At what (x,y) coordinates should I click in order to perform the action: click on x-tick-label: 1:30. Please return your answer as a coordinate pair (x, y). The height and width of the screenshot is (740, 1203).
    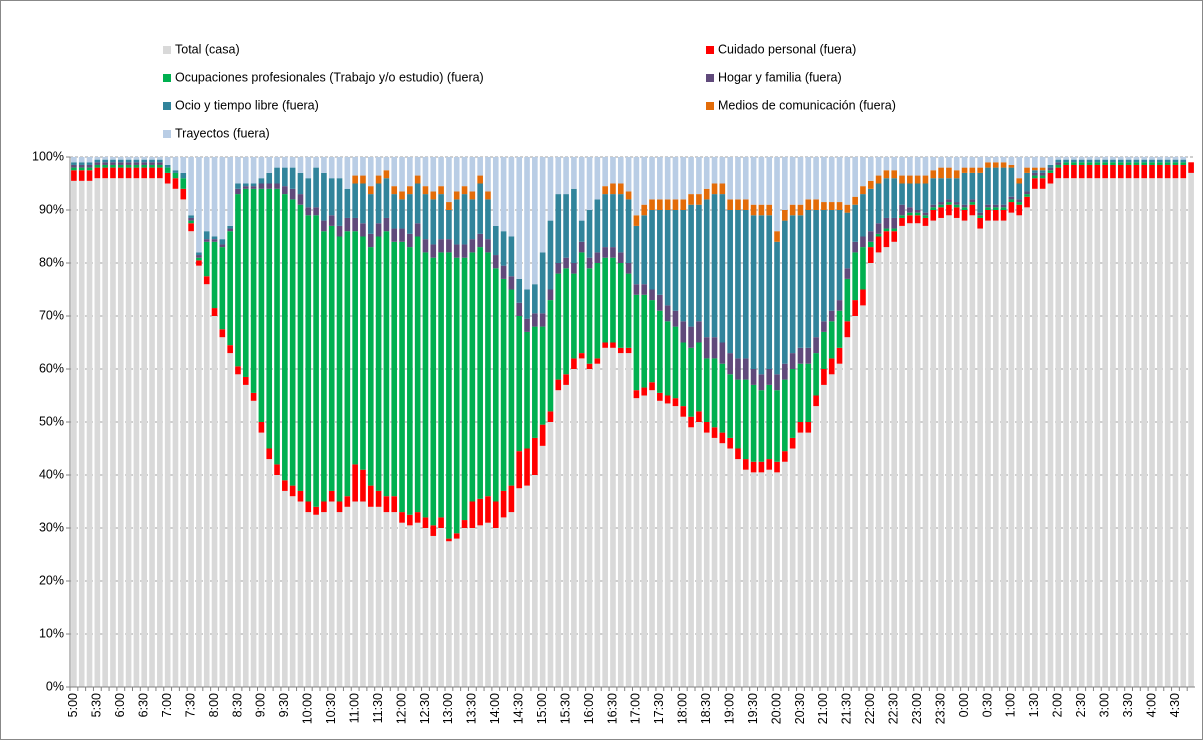
    Looking at the image, I should click on (1034, 705).